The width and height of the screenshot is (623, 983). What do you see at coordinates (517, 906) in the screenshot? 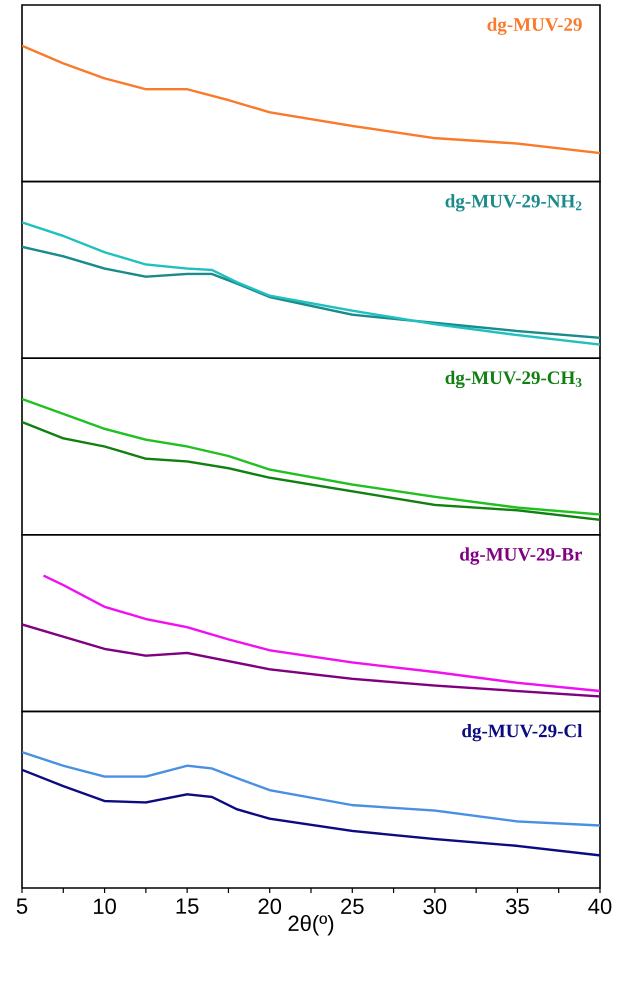
I see `x-tick-label: 35` at bounding box center [517, 906].